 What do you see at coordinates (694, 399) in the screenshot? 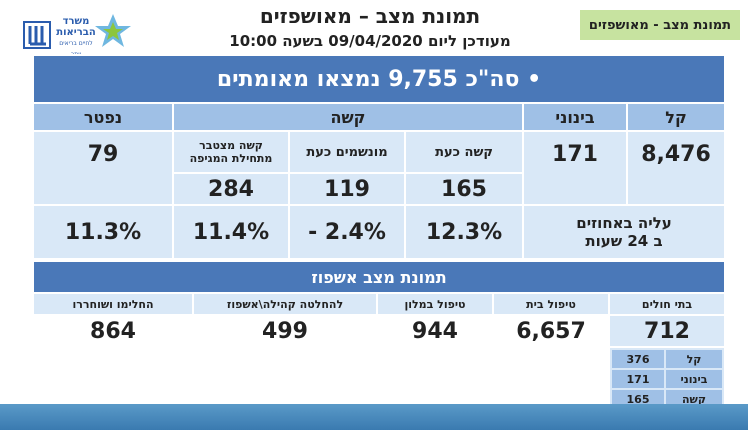
I see `breakdown-label-severe: קשה` at bounding box center [694, 399].